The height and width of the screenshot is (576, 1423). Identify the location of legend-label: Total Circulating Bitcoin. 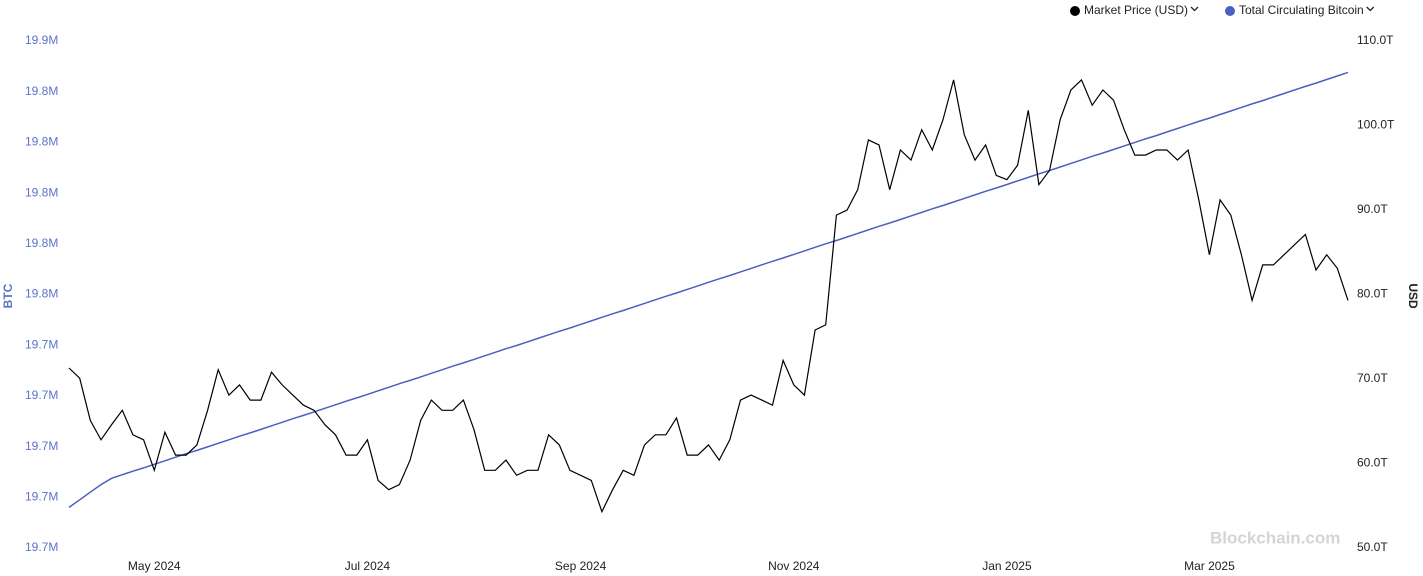
(1301, 10).